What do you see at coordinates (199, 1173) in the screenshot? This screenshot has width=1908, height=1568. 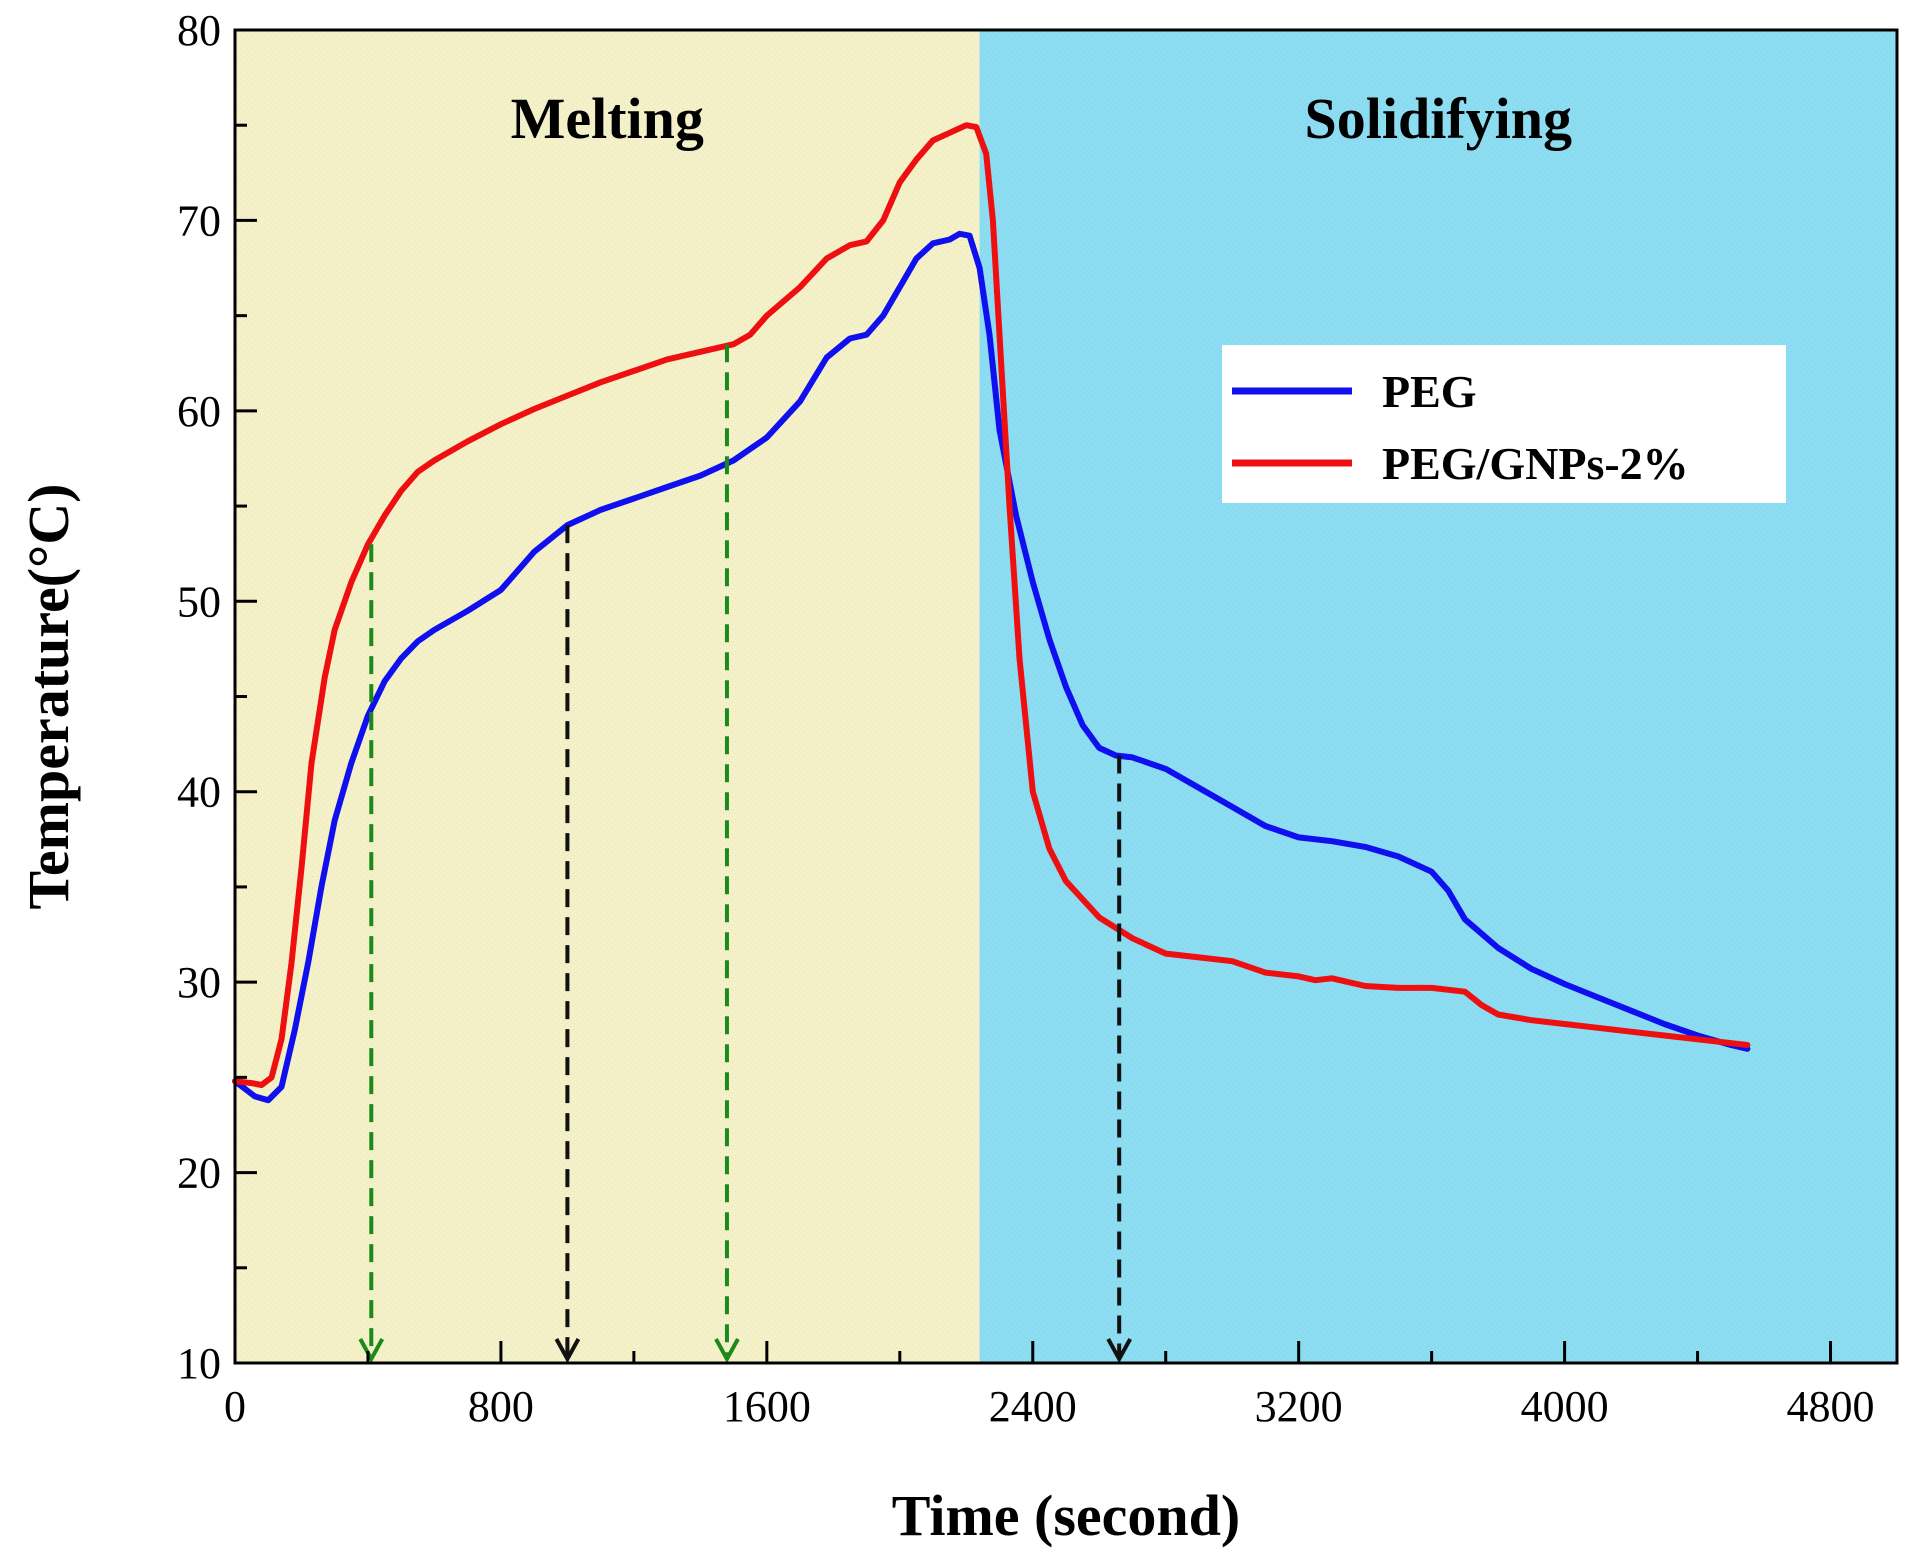 I see `y-tick-label-20: 20` at bounding box center [199, 1173].